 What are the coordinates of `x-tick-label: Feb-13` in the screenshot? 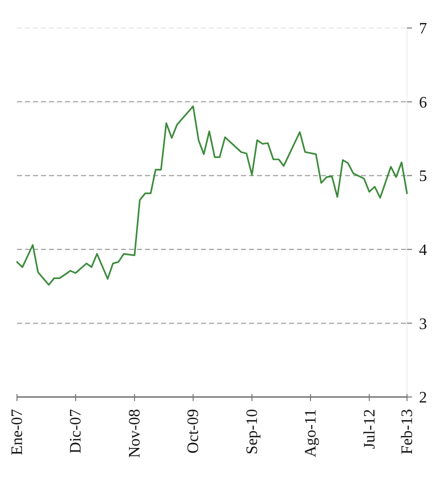 It's located at (407, 431).